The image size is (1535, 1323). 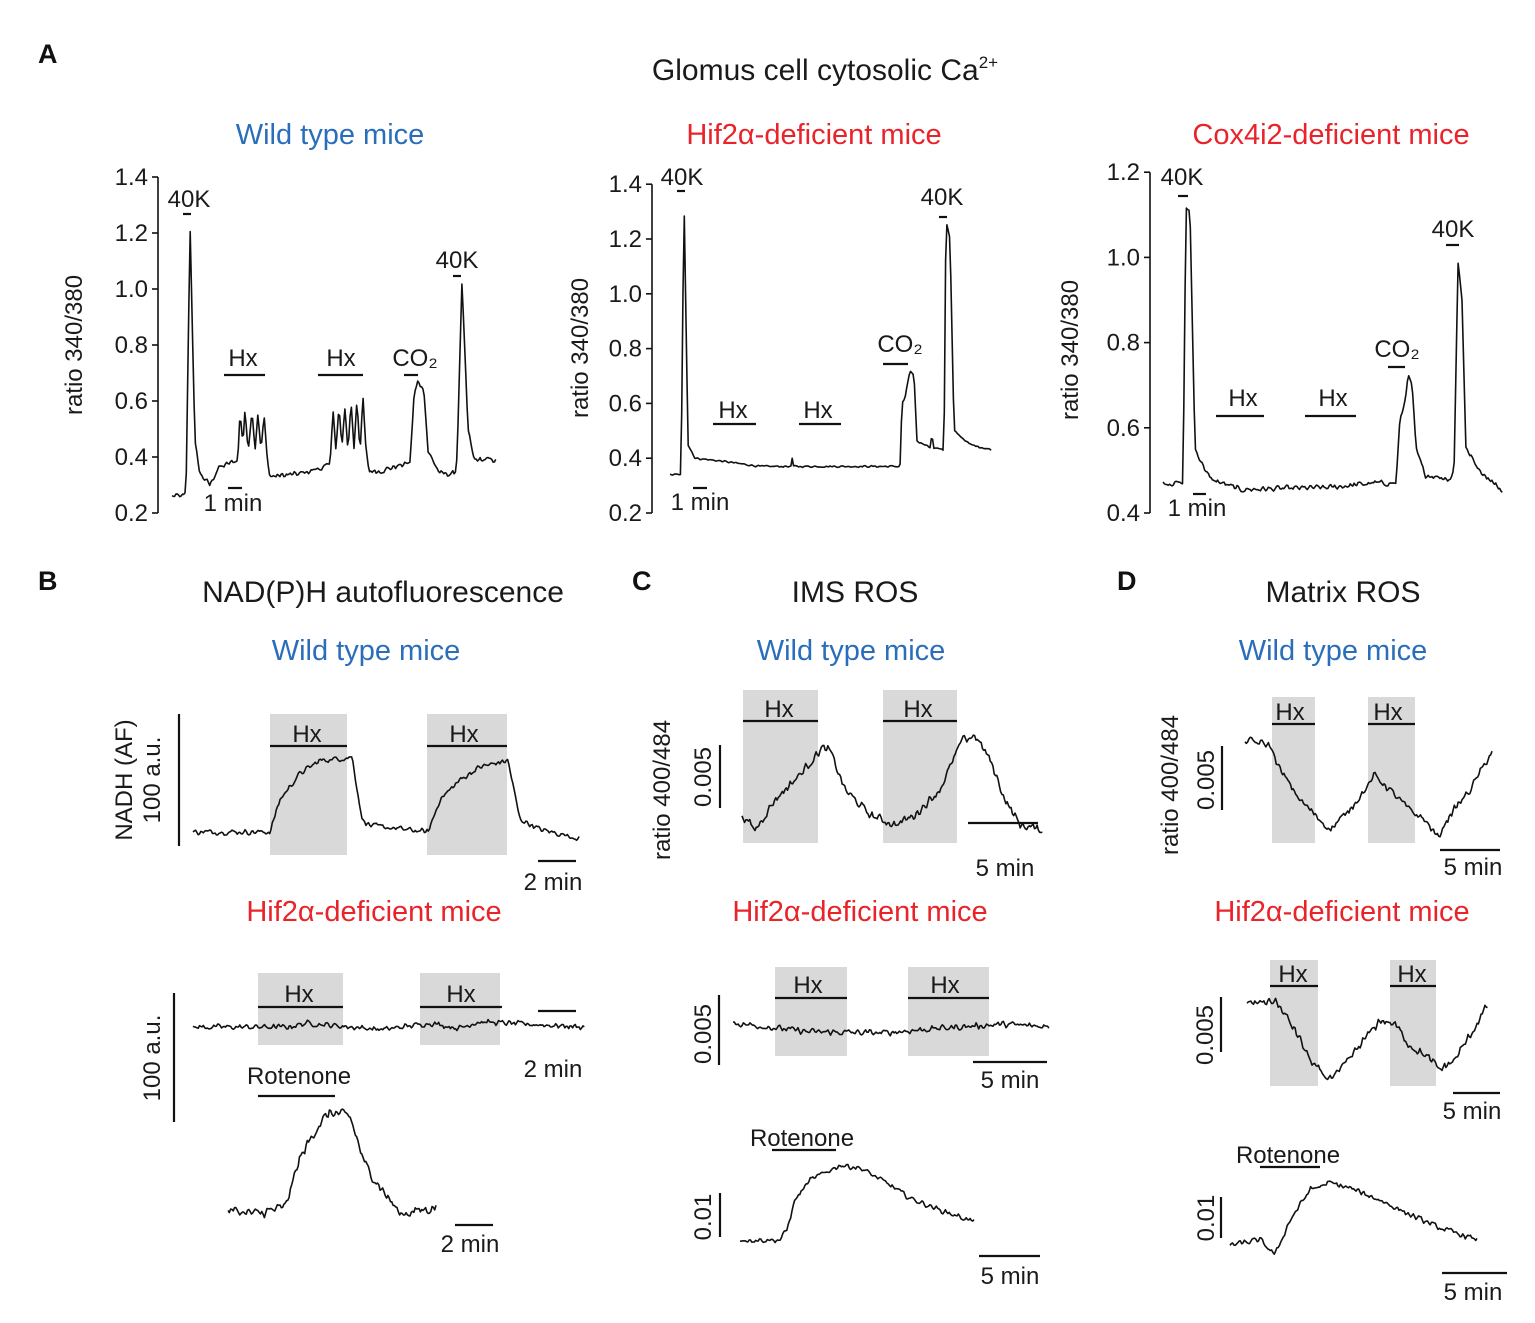 I want to click on d3-scale-value: 0.01, so click(x=1206, y=1218).